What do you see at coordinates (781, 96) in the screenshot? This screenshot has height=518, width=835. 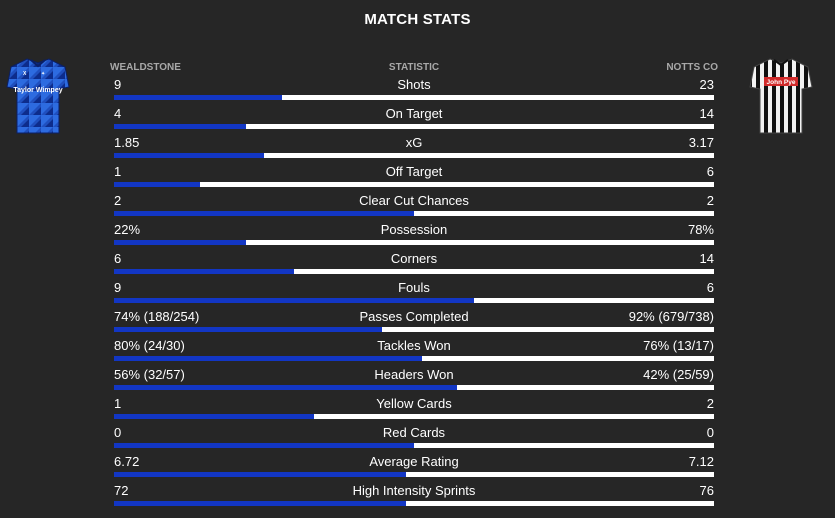 I see `notts-county-kit-icon: John Pye` at bounding box center [781, 96].